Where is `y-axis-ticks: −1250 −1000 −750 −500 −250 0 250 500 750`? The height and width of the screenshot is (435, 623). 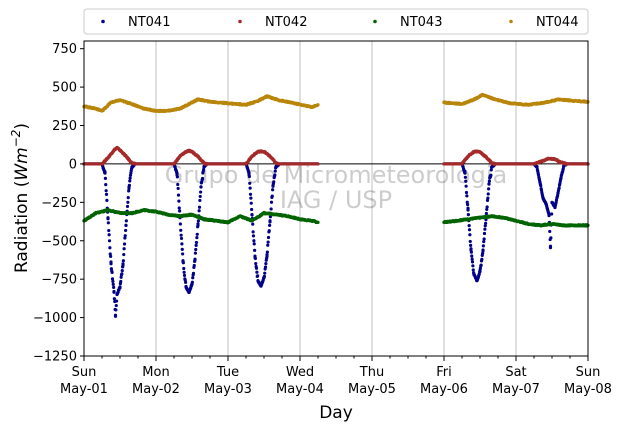
y-axis-ticks: −1250 −1000 −750 −500 −250 0 250 500 750 is located at coordinates (58, 203).